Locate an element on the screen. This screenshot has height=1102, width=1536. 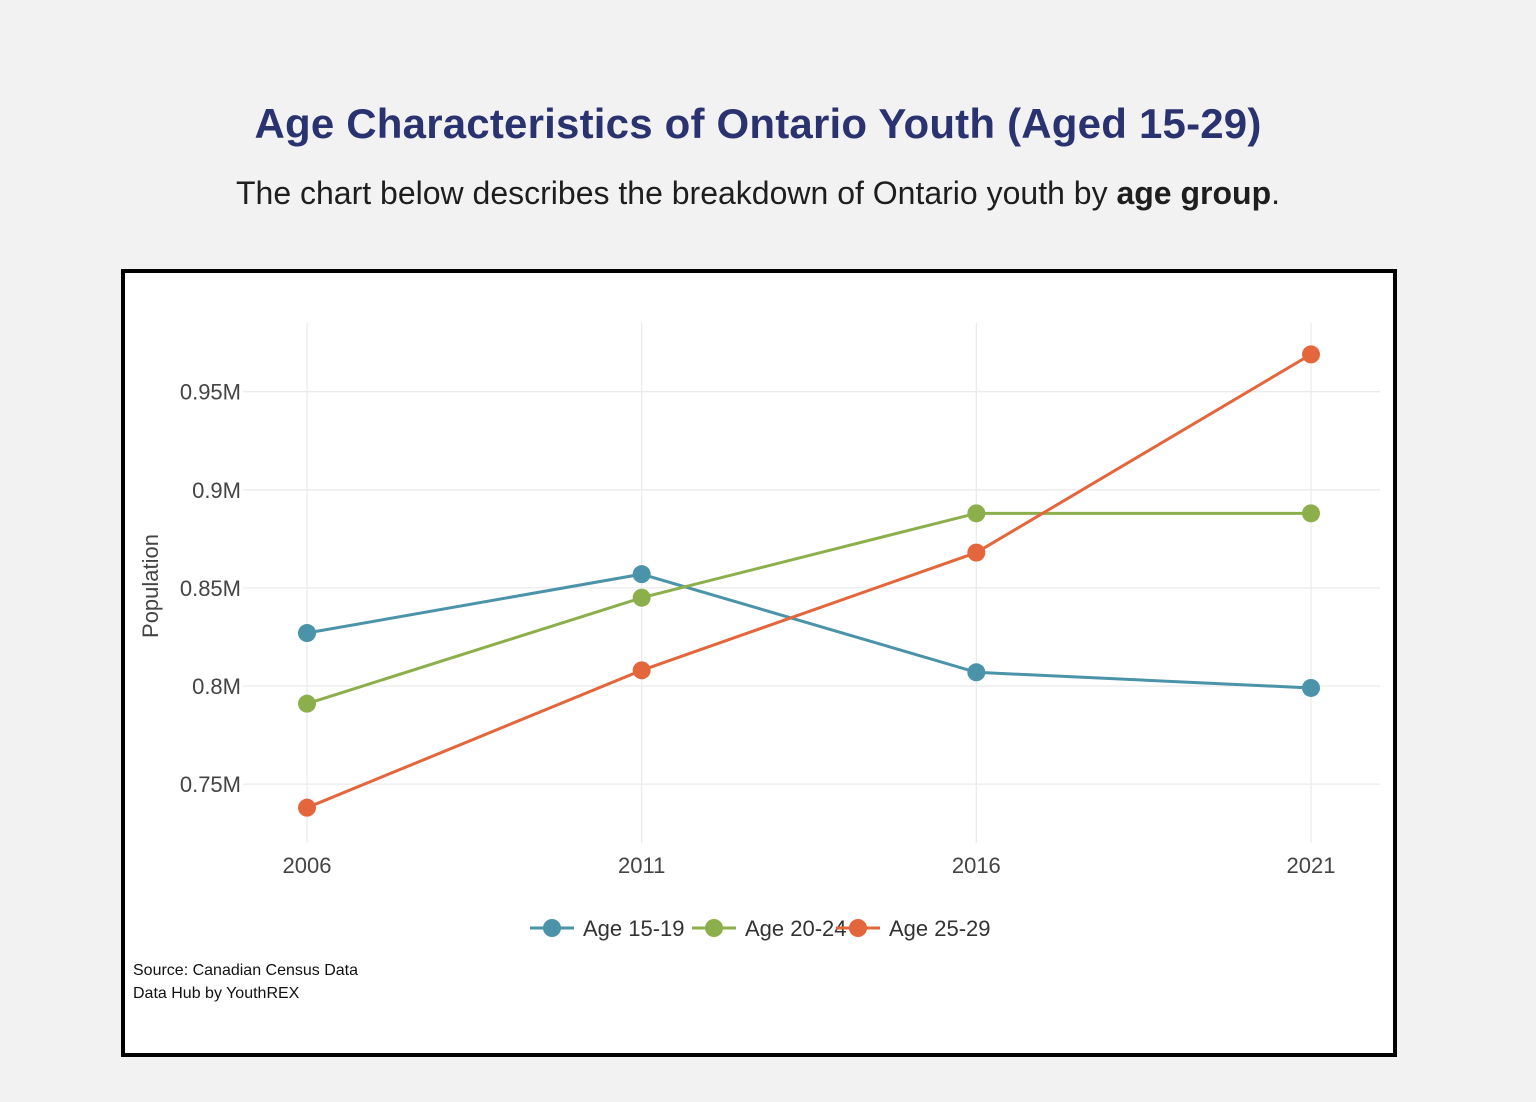
credit-line: Data Hub by YouthREX is located at coordinates (216, 993).